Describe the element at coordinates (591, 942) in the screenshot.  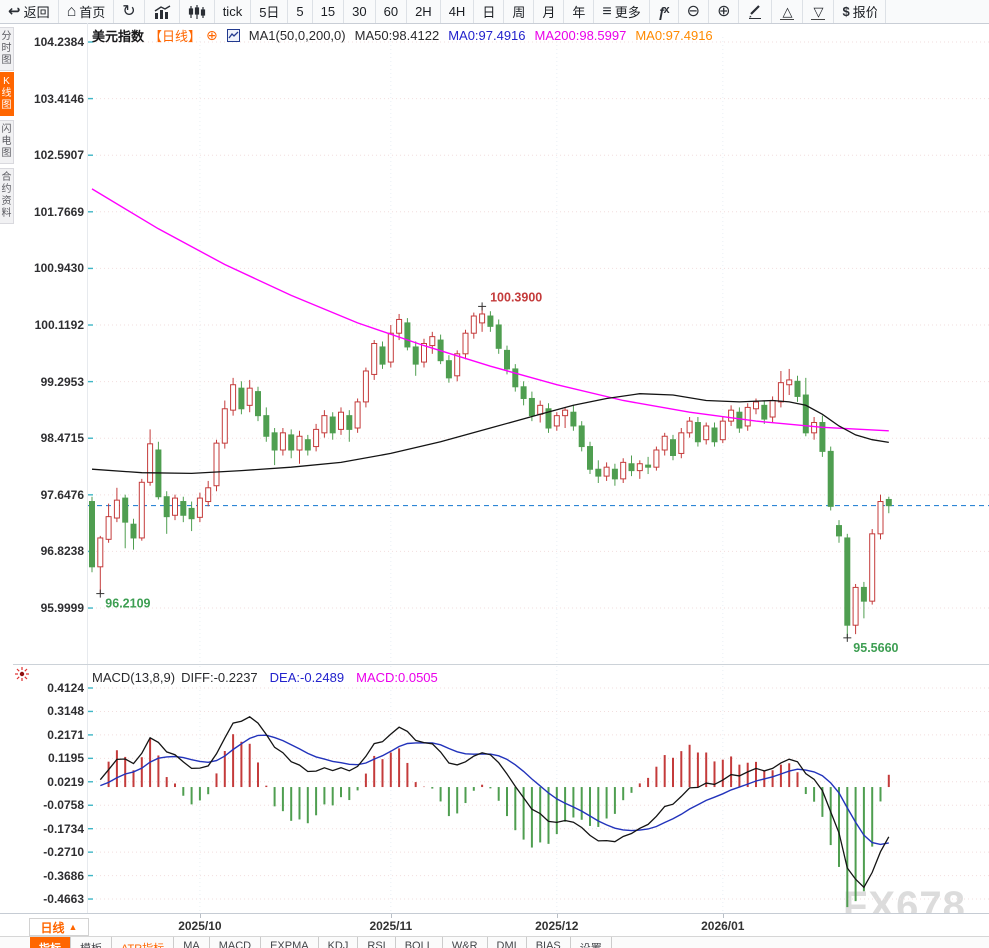
I see `footer-tab: 设置` at that location.